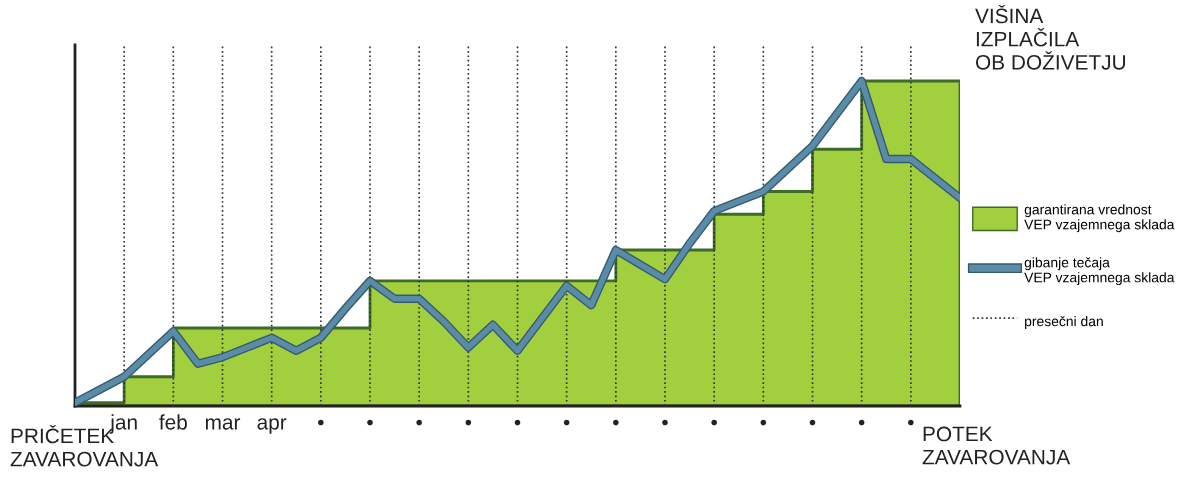 This screenshot has height=477, width=1195. What do you see at coordinates (1050, 37) in the screenshot?
I see `text: VIŠINA IZPLAČILA OB DOŽIVETJU` at bounding box center [1050, 37].